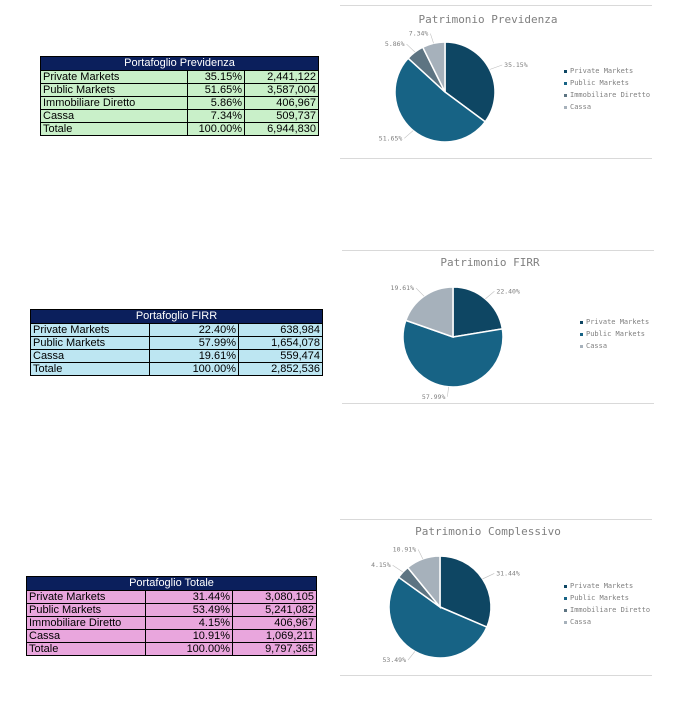  I want to click on table-row: Immobiliare Diretto 5.86% 406,967, so click(179, 103).